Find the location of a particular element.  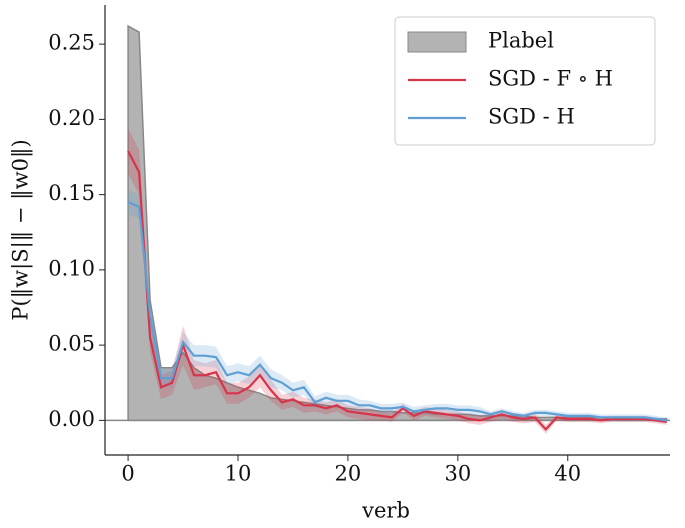

x-axis-label: verb is located at coordinates (385, 511).